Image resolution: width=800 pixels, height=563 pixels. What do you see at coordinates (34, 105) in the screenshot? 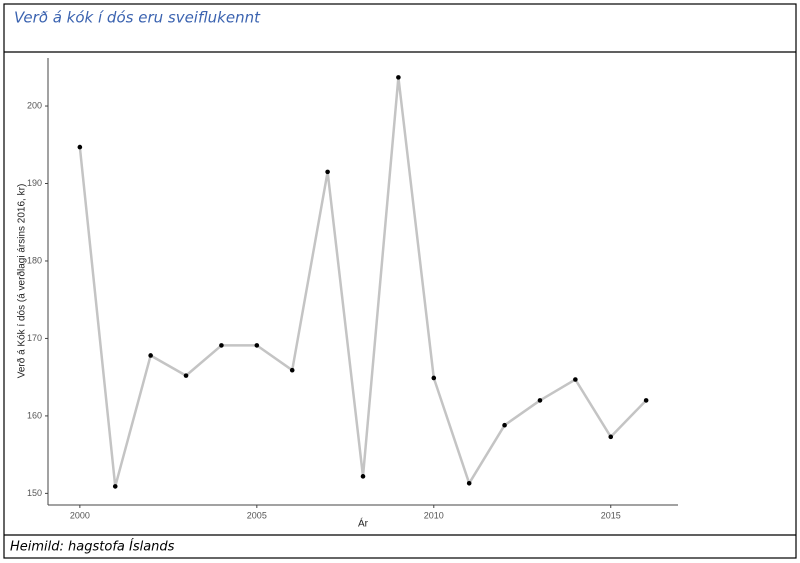
I see `y-tick-label: 200` at bounding box center [34, 105].